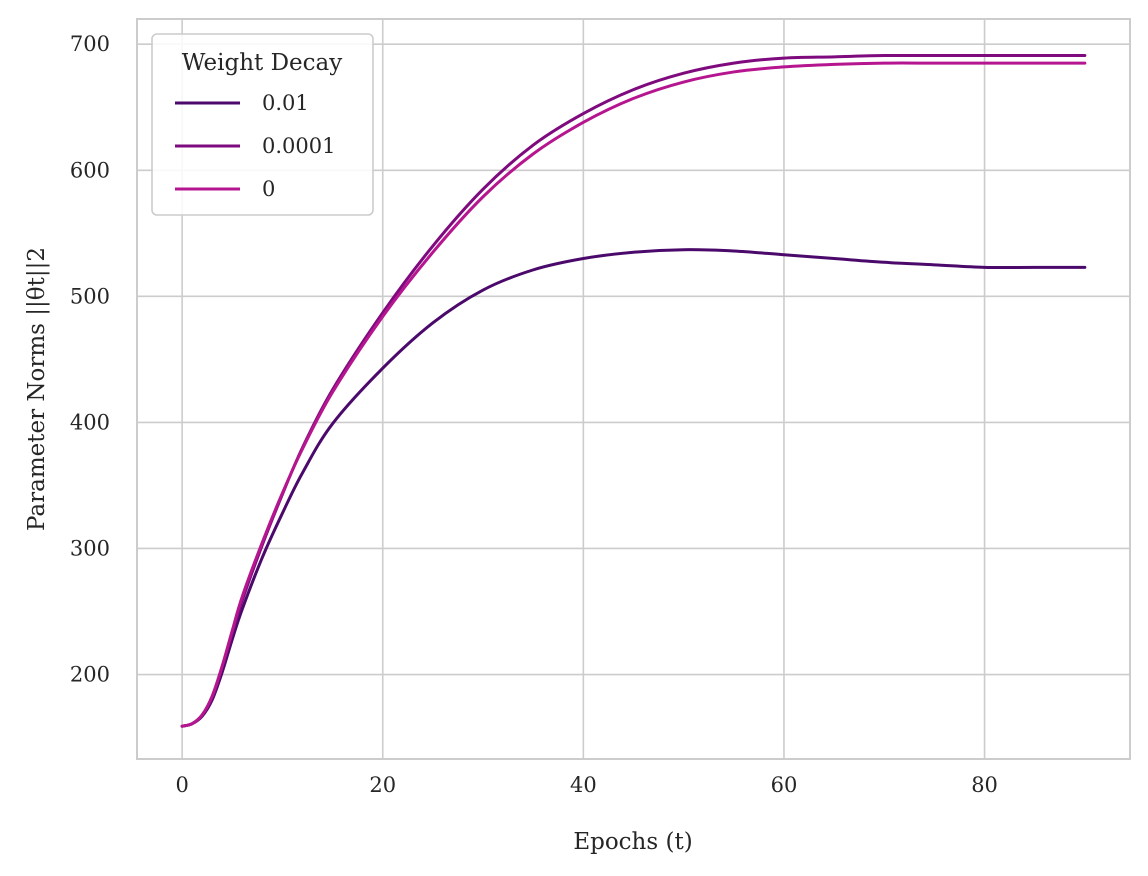 Image resolution: width=1148 pixels, height=876 pixels. Describe the element at coordinates (90, 170) in the screenshot. I see `y-tick-label: 600` at that location.